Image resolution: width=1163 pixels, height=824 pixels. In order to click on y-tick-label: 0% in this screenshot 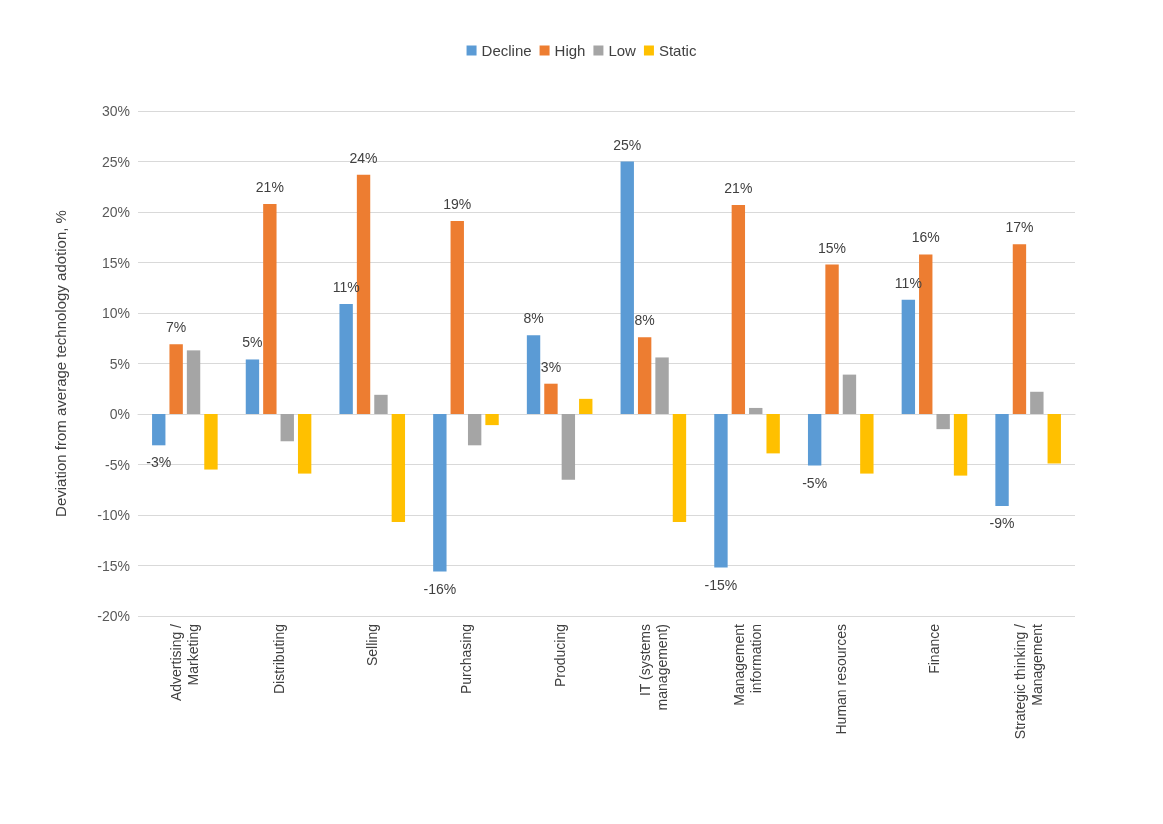, I will do `click(119, 414)`.